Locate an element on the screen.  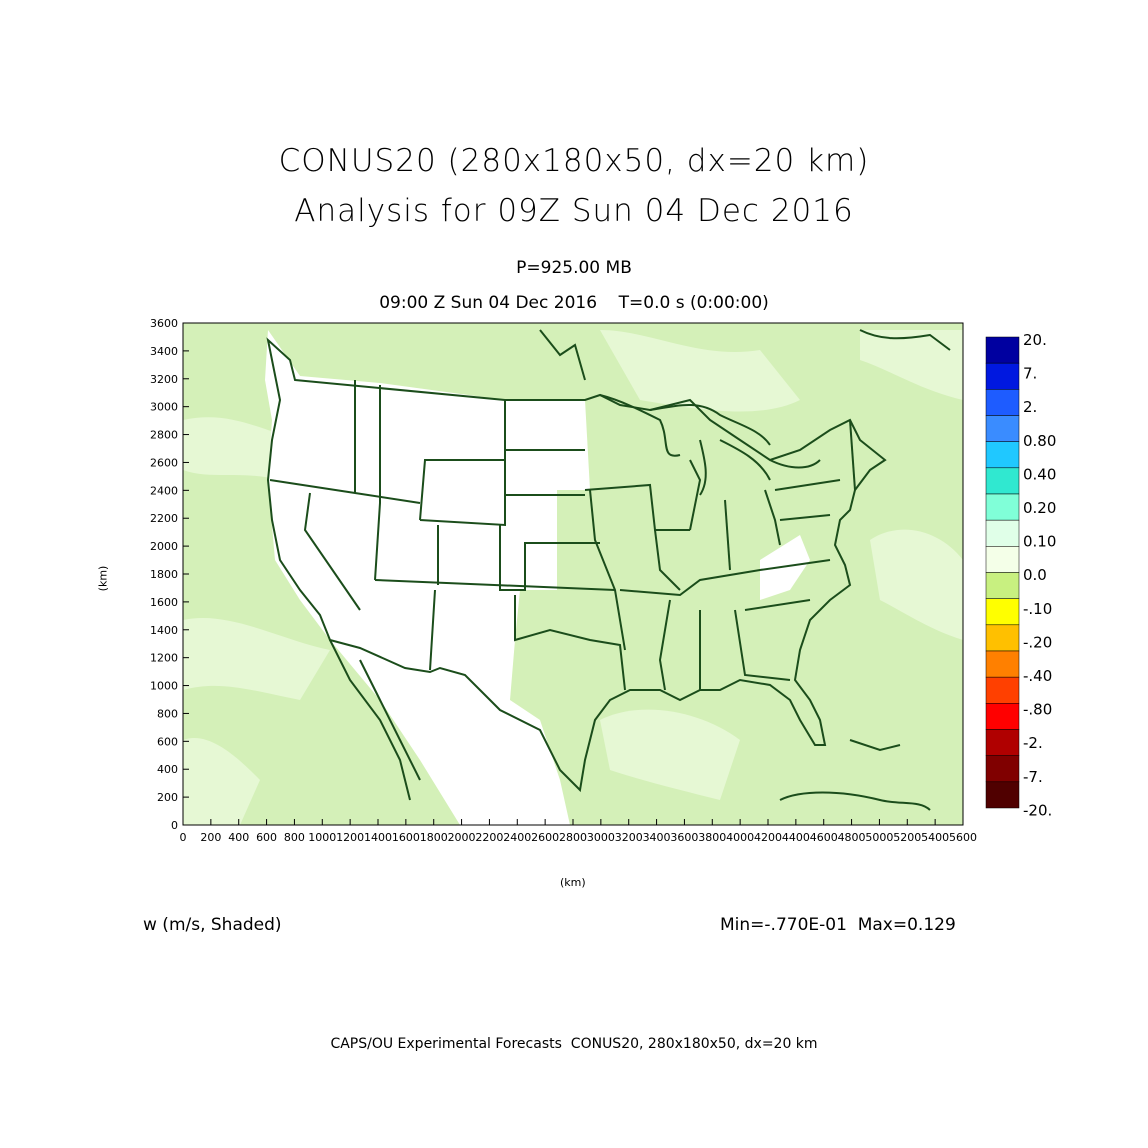
y-tick-label: 2400 is located at coordinates (164, 490).